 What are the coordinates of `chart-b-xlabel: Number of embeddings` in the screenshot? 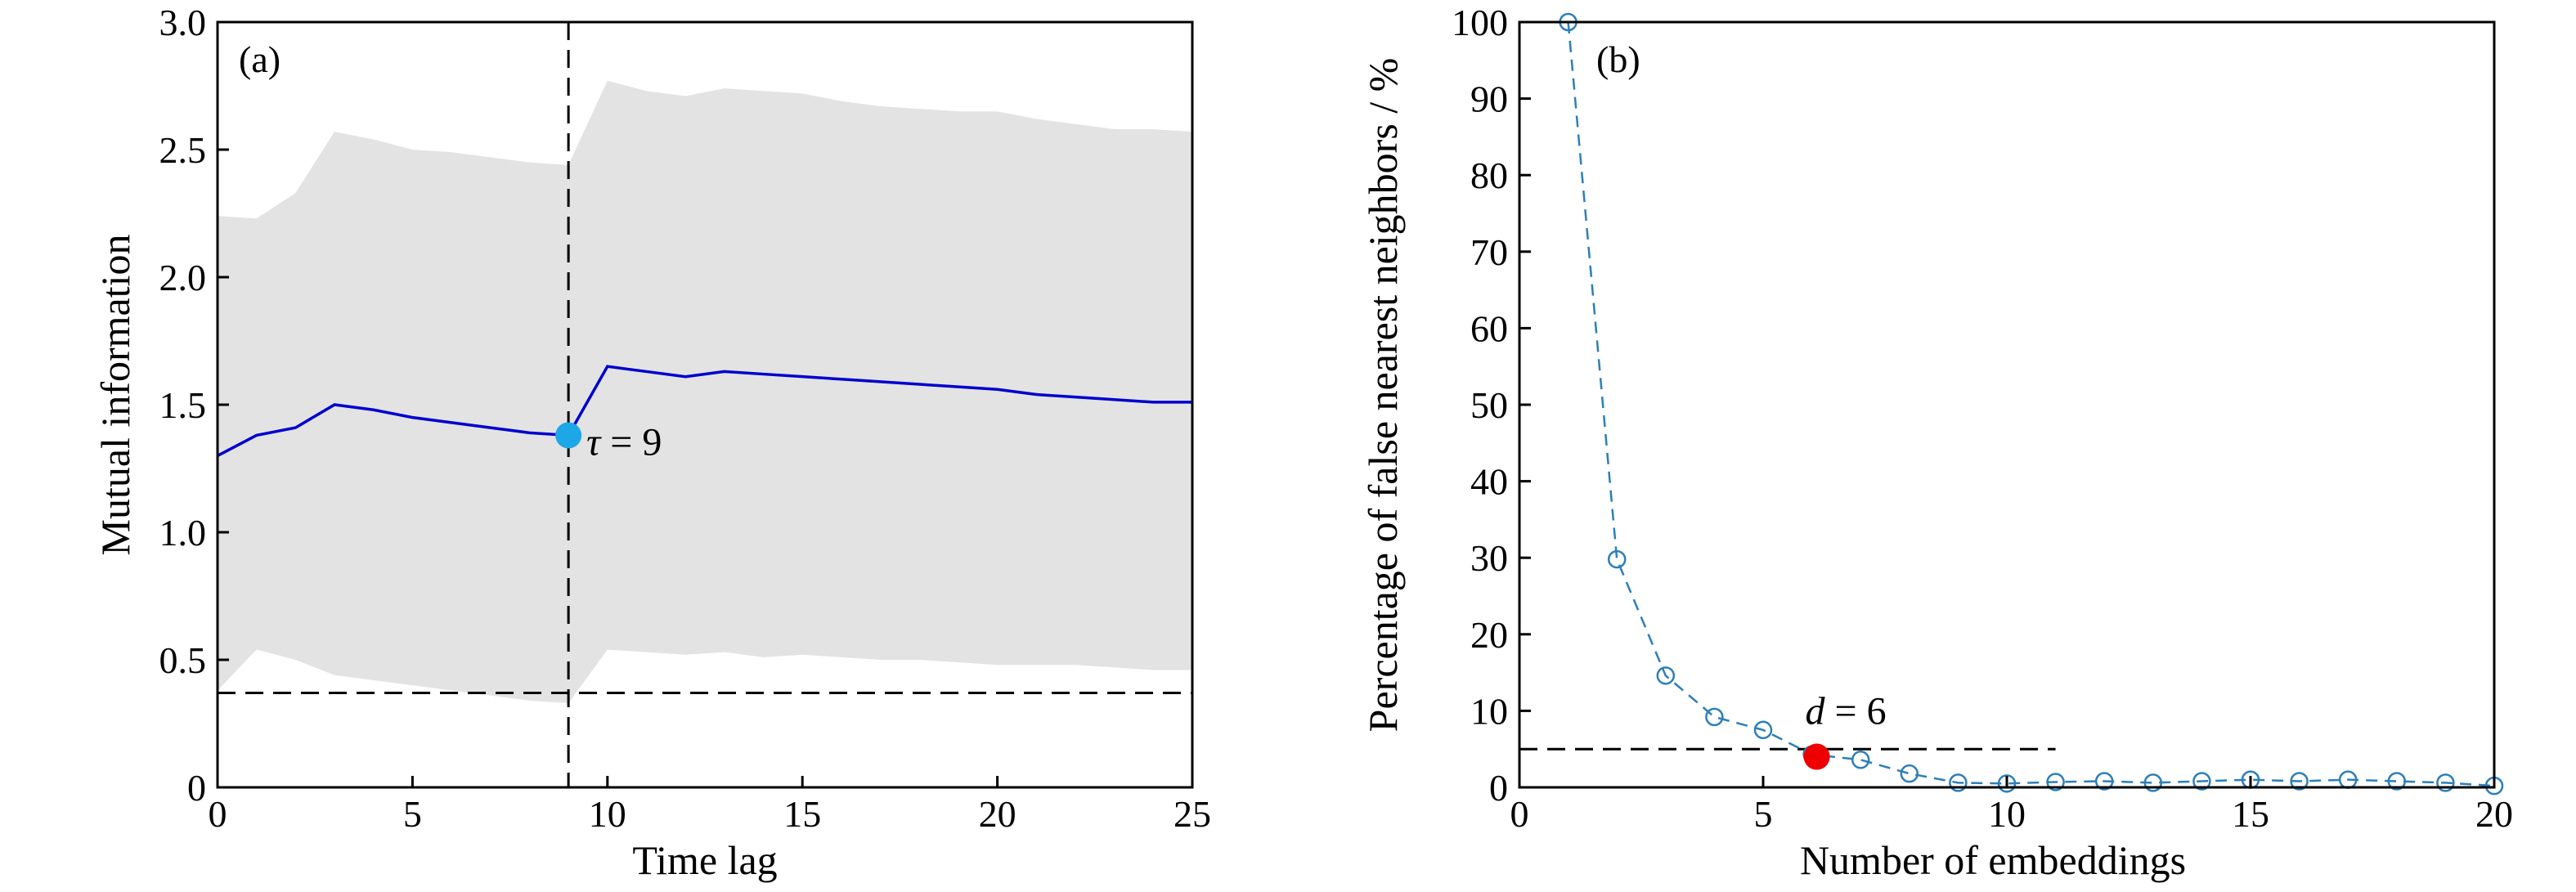 It's located at (1993, 860).